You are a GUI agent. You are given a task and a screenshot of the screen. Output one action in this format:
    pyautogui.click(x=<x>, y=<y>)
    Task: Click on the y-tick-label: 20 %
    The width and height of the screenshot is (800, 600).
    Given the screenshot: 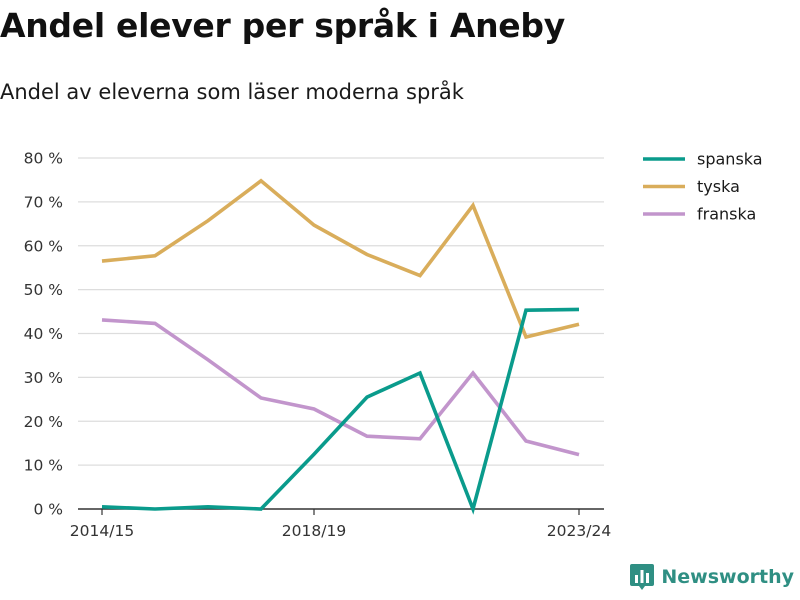 What is the action you would take?
    pyautogui.click(x=43, y=422)
    